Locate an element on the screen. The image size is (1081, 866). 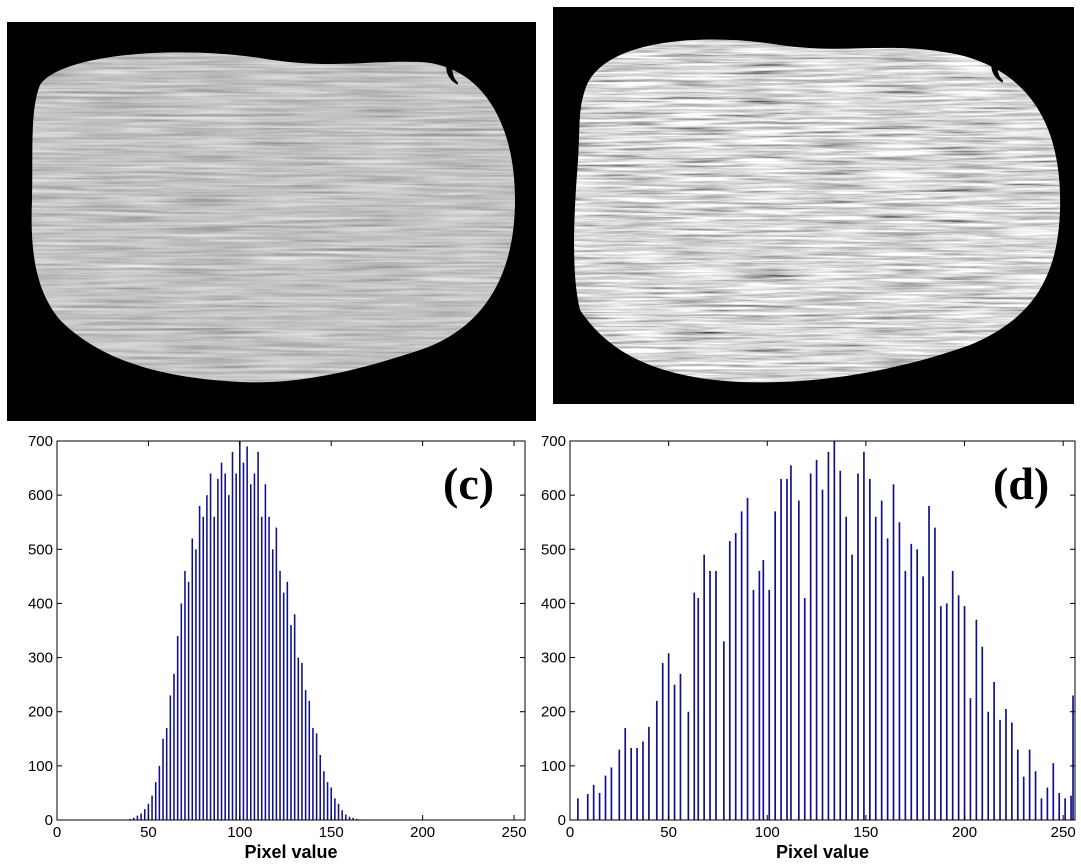
panel-label: (b) is located at coordinates (1017, 57).